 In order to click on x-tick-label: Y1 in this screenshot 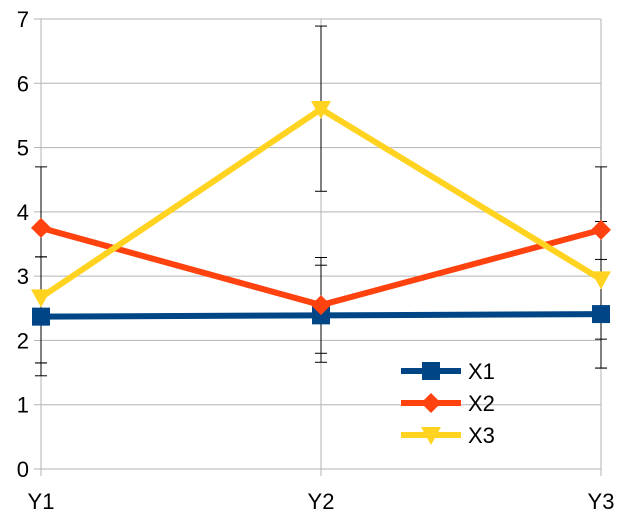, I will do `click(41, 501)`.